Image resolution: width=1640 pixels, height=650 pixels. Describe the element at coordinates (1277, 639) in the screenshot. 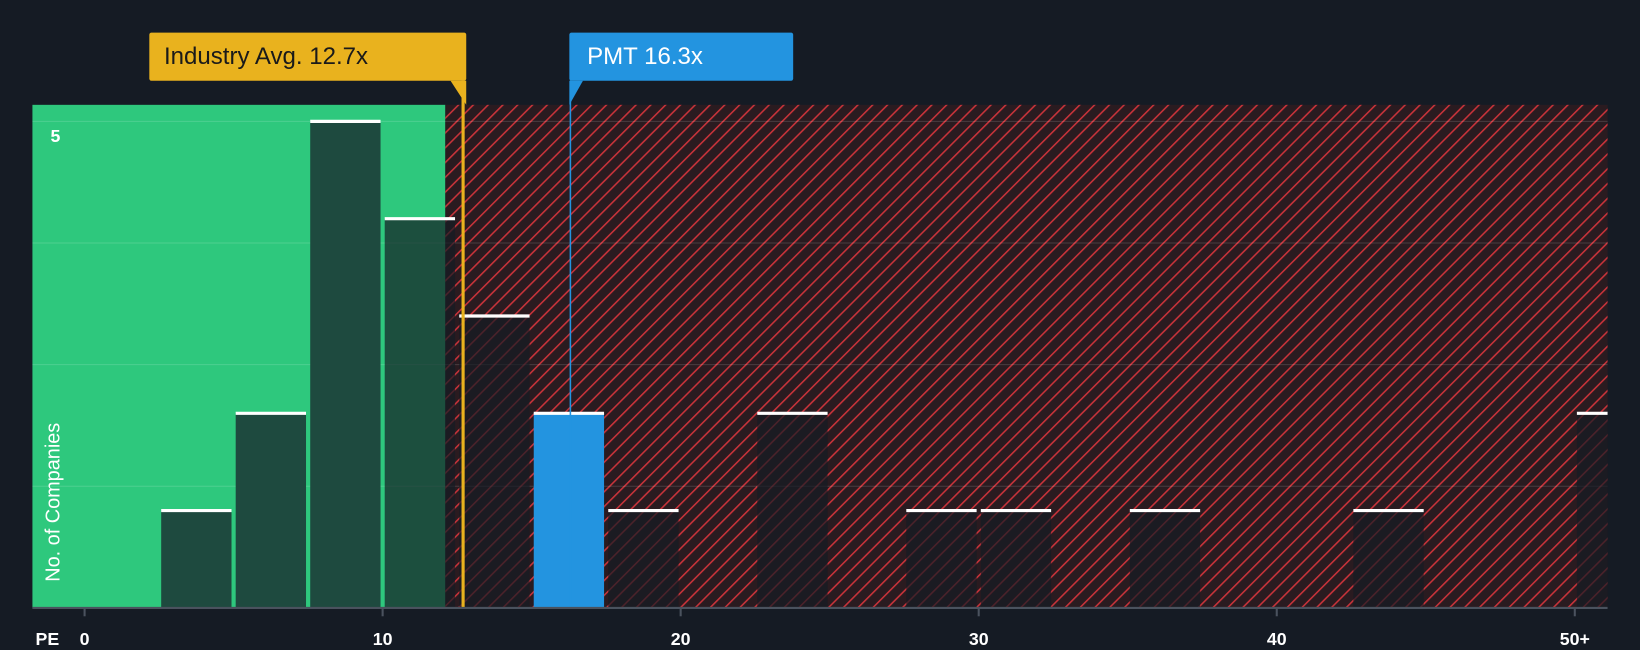

I see `x-tick-label: 40` at that location.